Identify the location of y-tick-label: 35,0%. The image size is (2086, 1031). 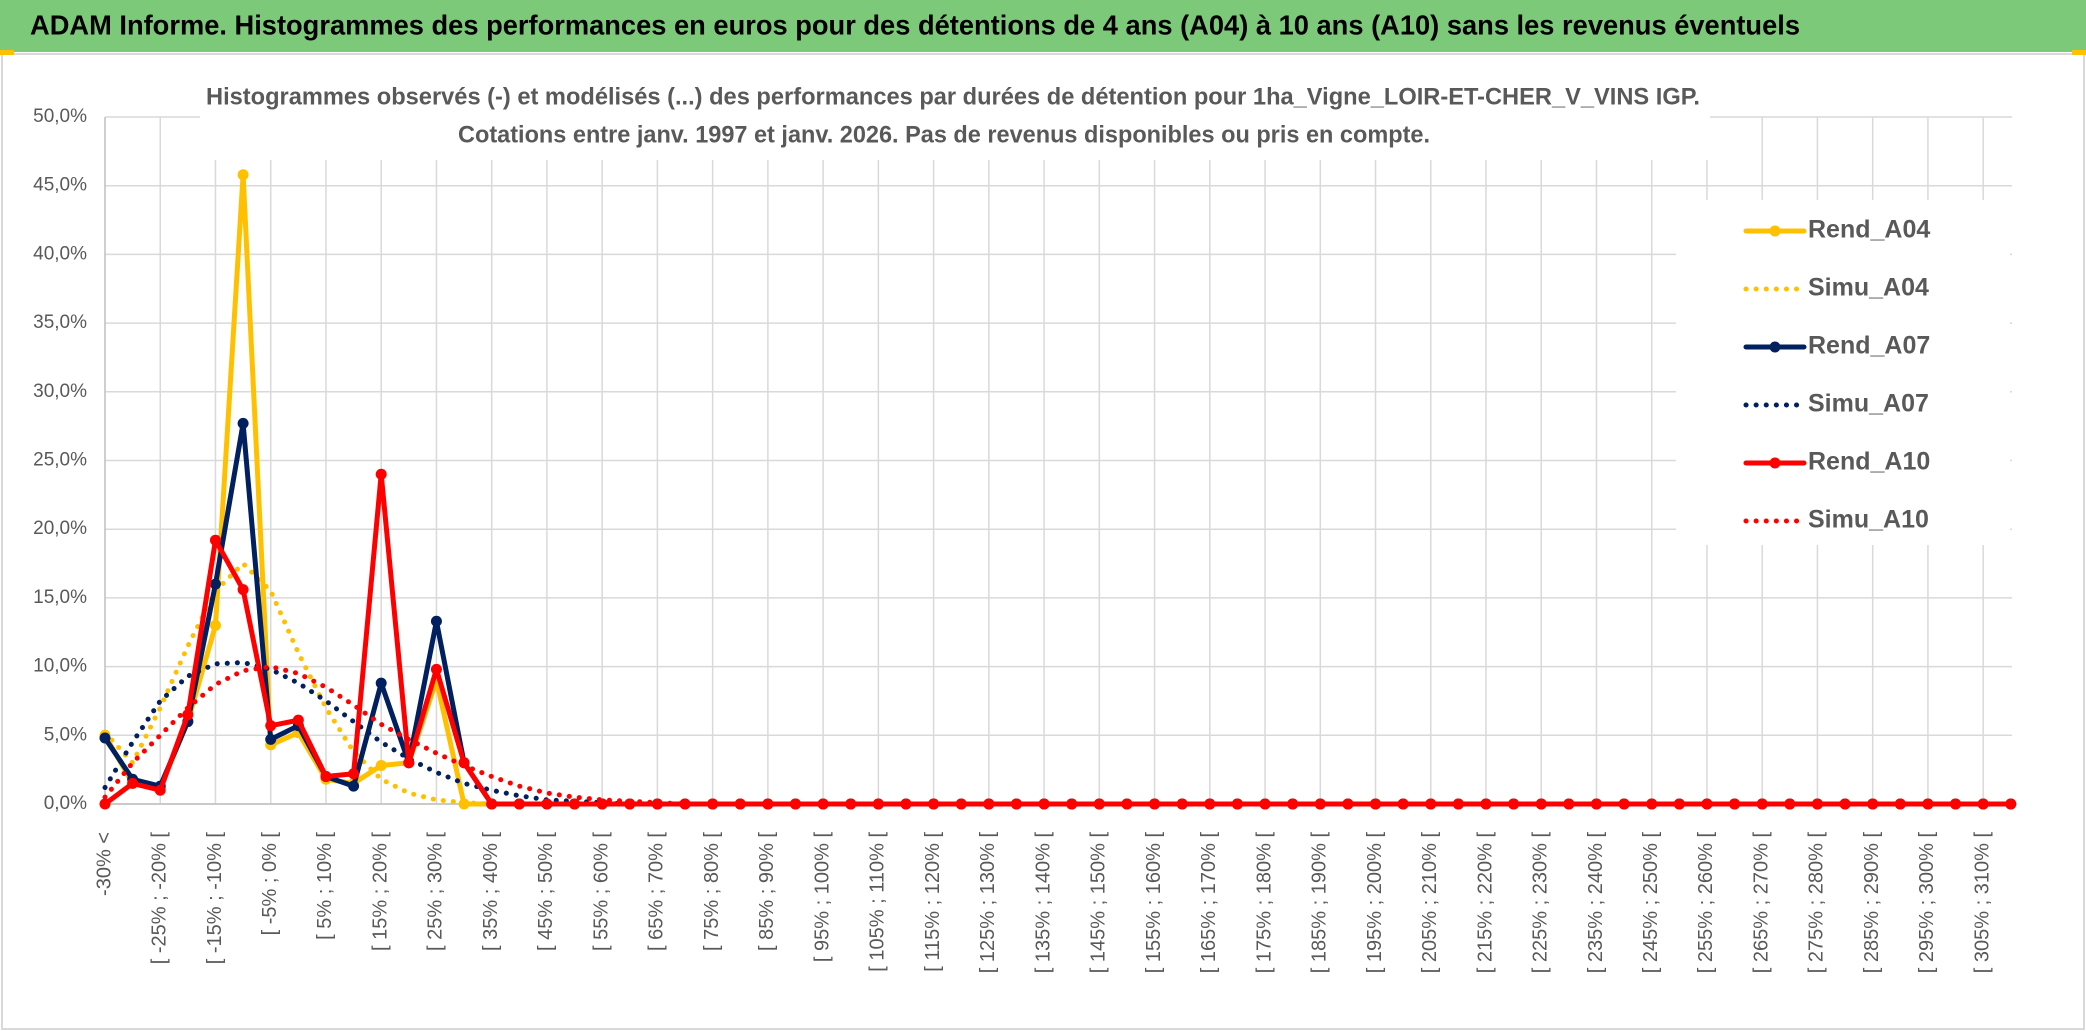
(60, 322).